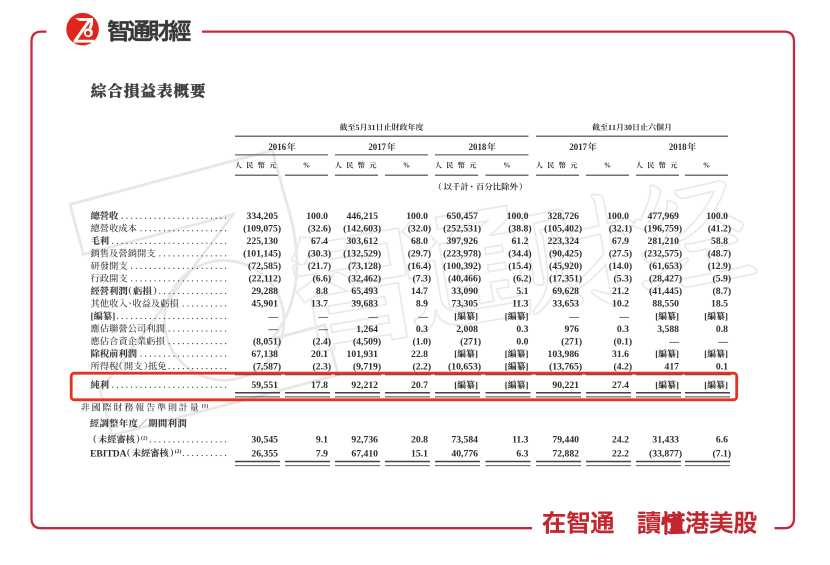  Describe the element at coordinates (462, 229) in the screenshot. I see `svg-text: (252,531)` at that location.